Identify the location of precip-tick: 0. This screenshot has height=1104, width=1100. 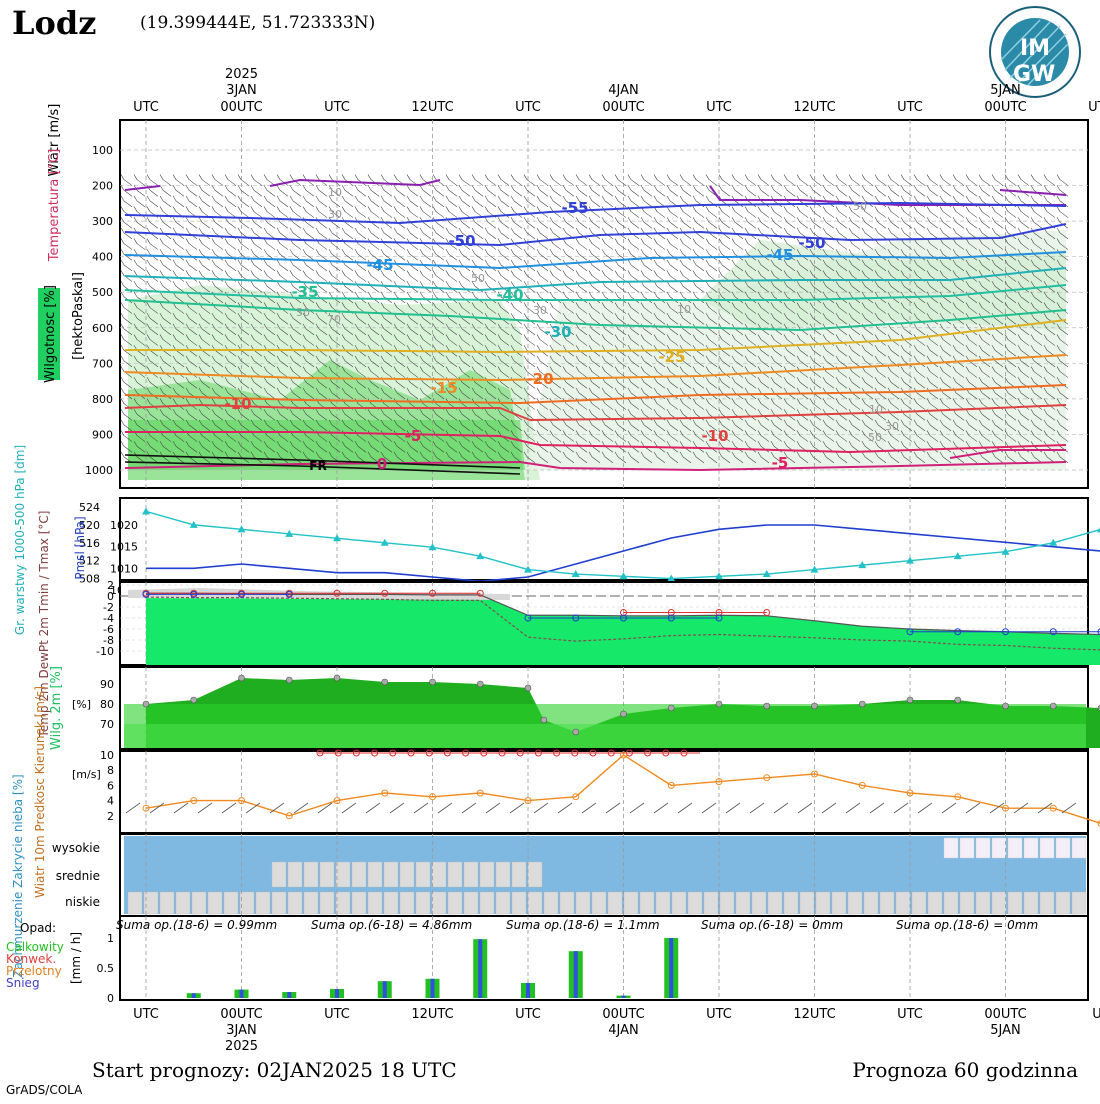
(110, 998).